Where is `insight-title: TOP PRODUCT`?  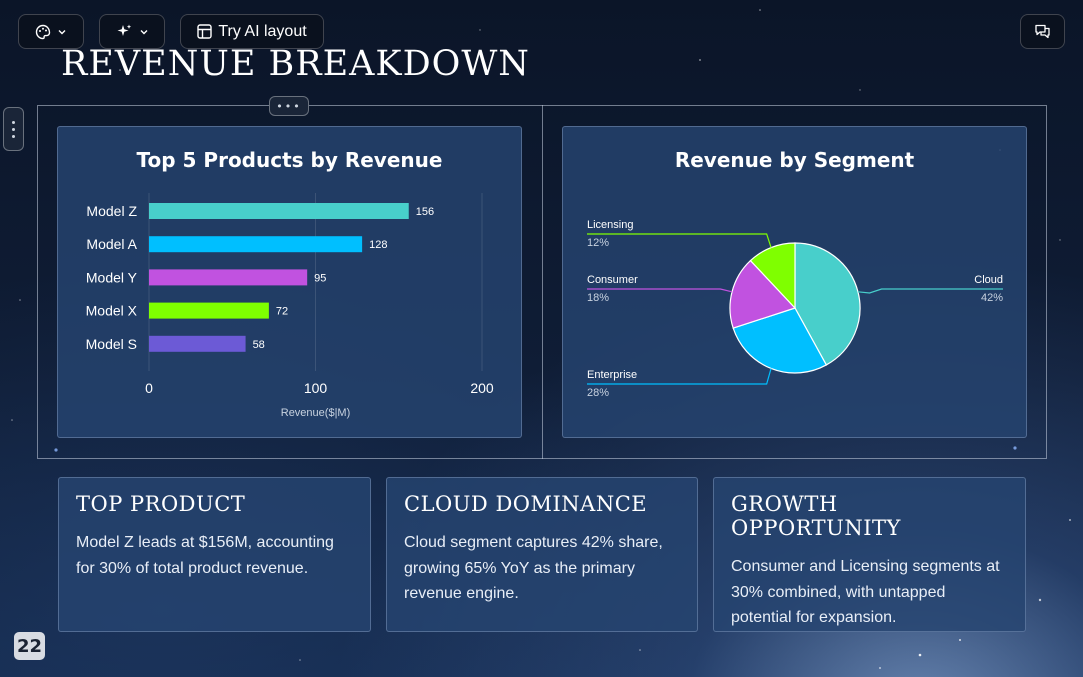
insight-title: TOP PRODUCT is located at coordinates (161, 504).